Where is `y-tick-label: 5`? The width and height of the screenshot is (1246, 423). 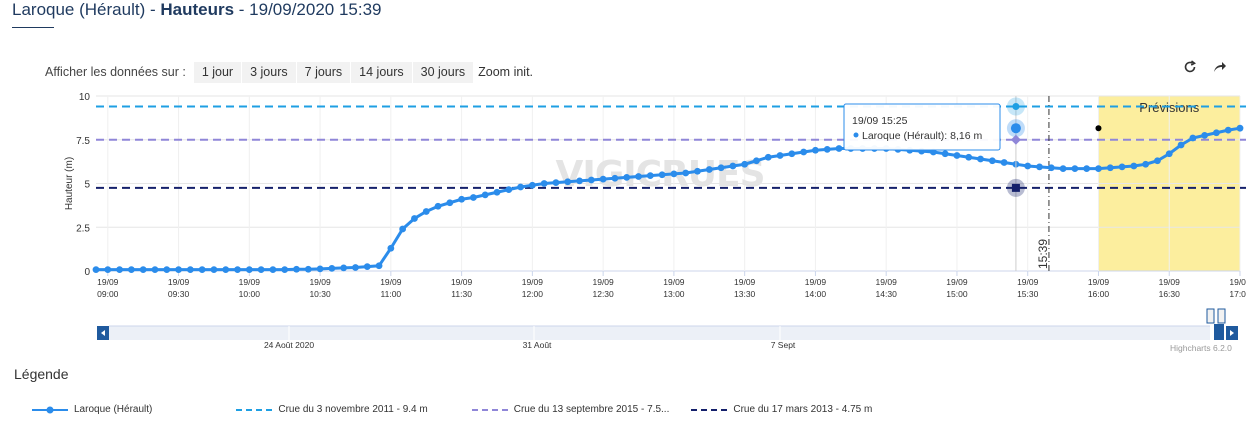 y-tick-label: 5 is located at coordinates (87, 185).